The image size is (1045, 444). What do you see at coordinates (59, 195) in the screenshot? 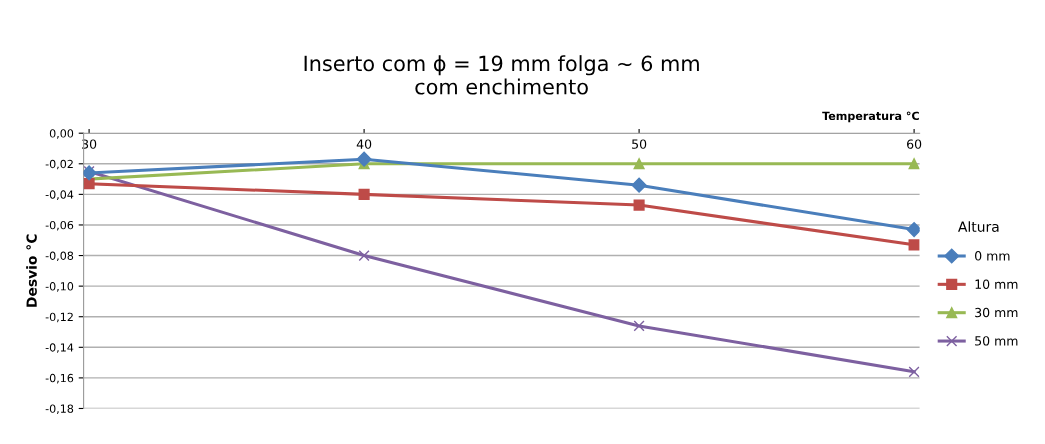
I see `y-tick-label: -0,04` at bounding box center [59, 195].